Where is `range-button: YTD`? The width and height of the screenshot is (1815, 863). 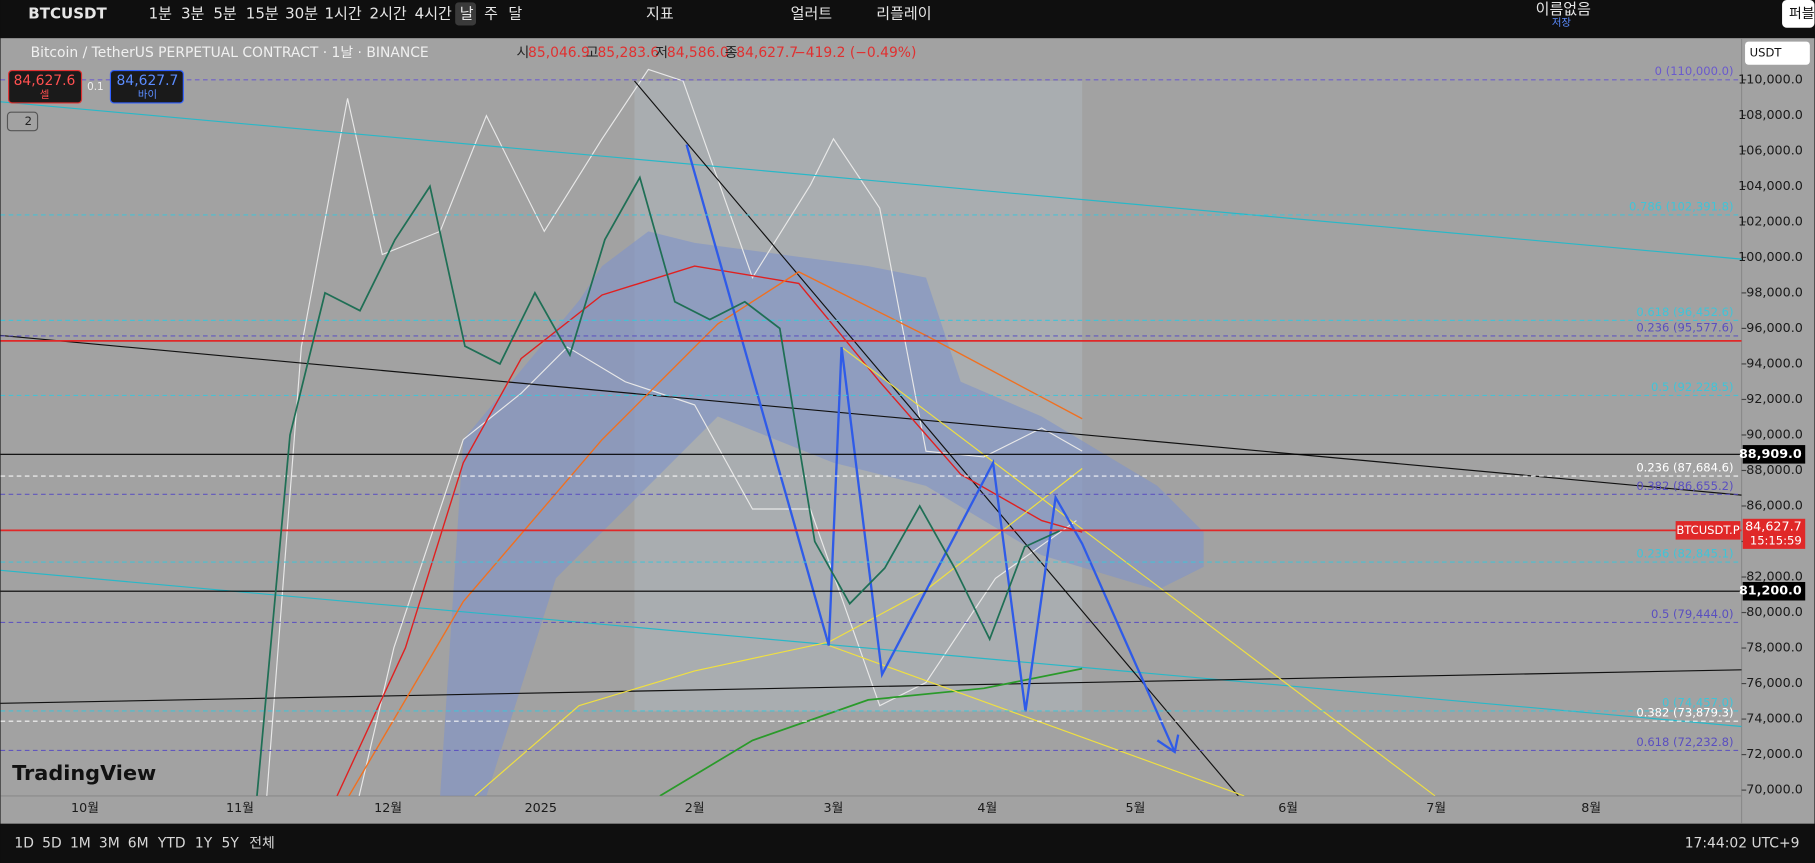 range-button: YTD is located at coordinates (171, 843).